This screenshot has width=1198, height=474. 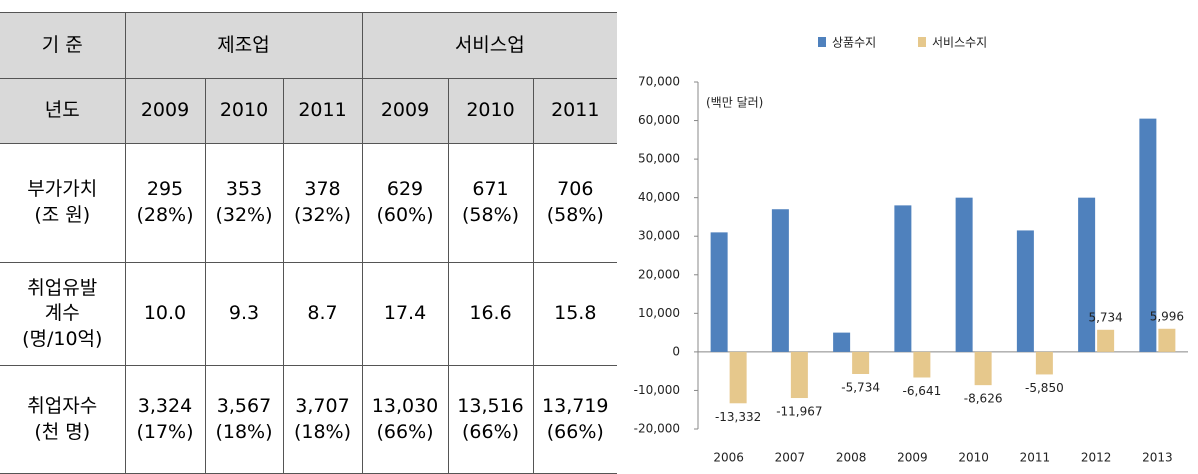 I want to click on data-label: -8,626, so click(x=983, y=399).